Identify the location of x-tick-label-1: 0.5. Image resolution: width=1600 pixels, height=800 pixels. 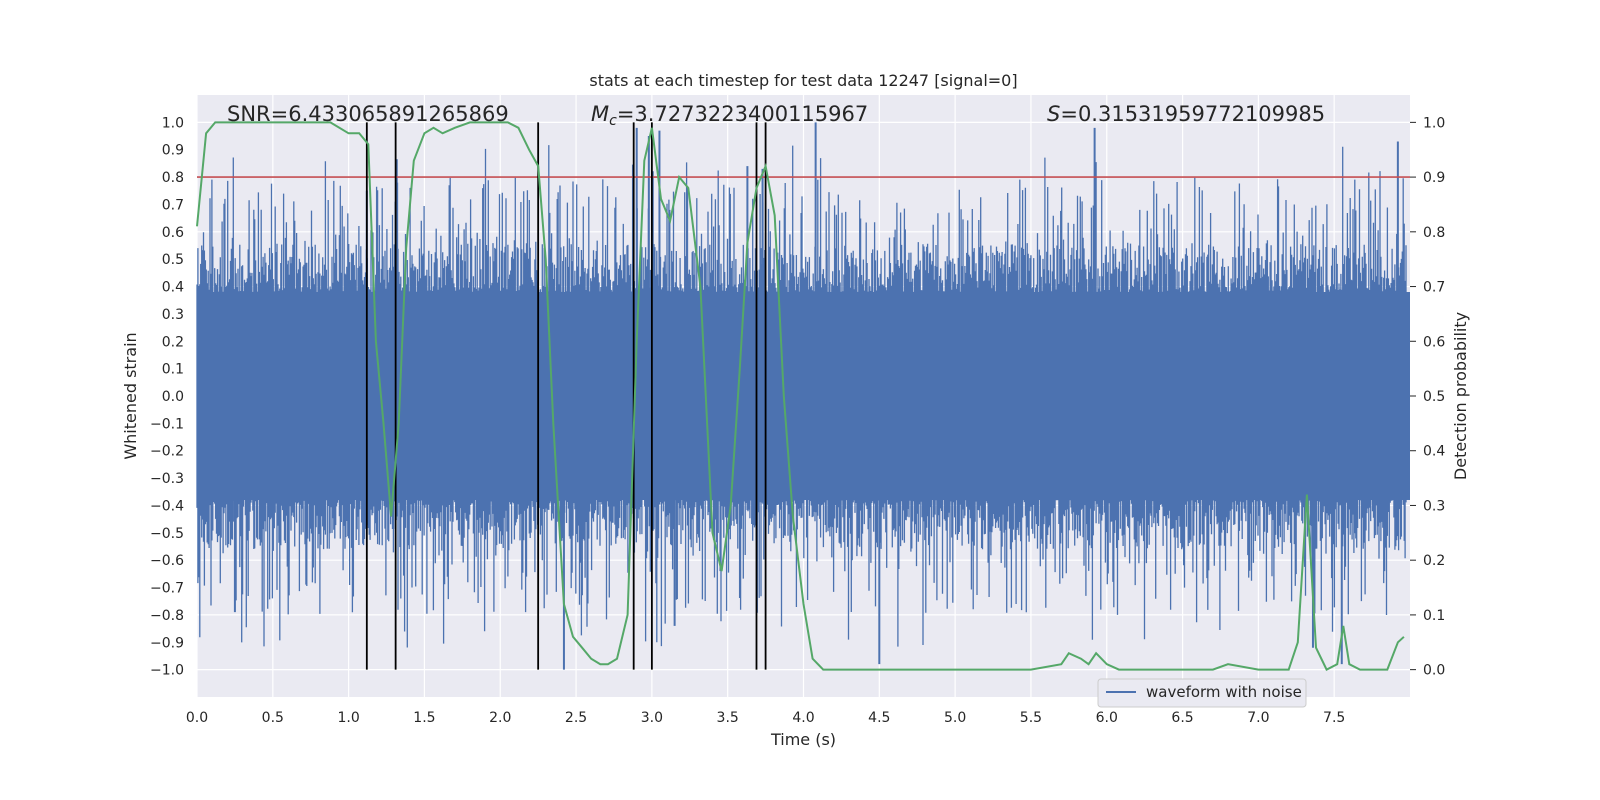
(273, 718).